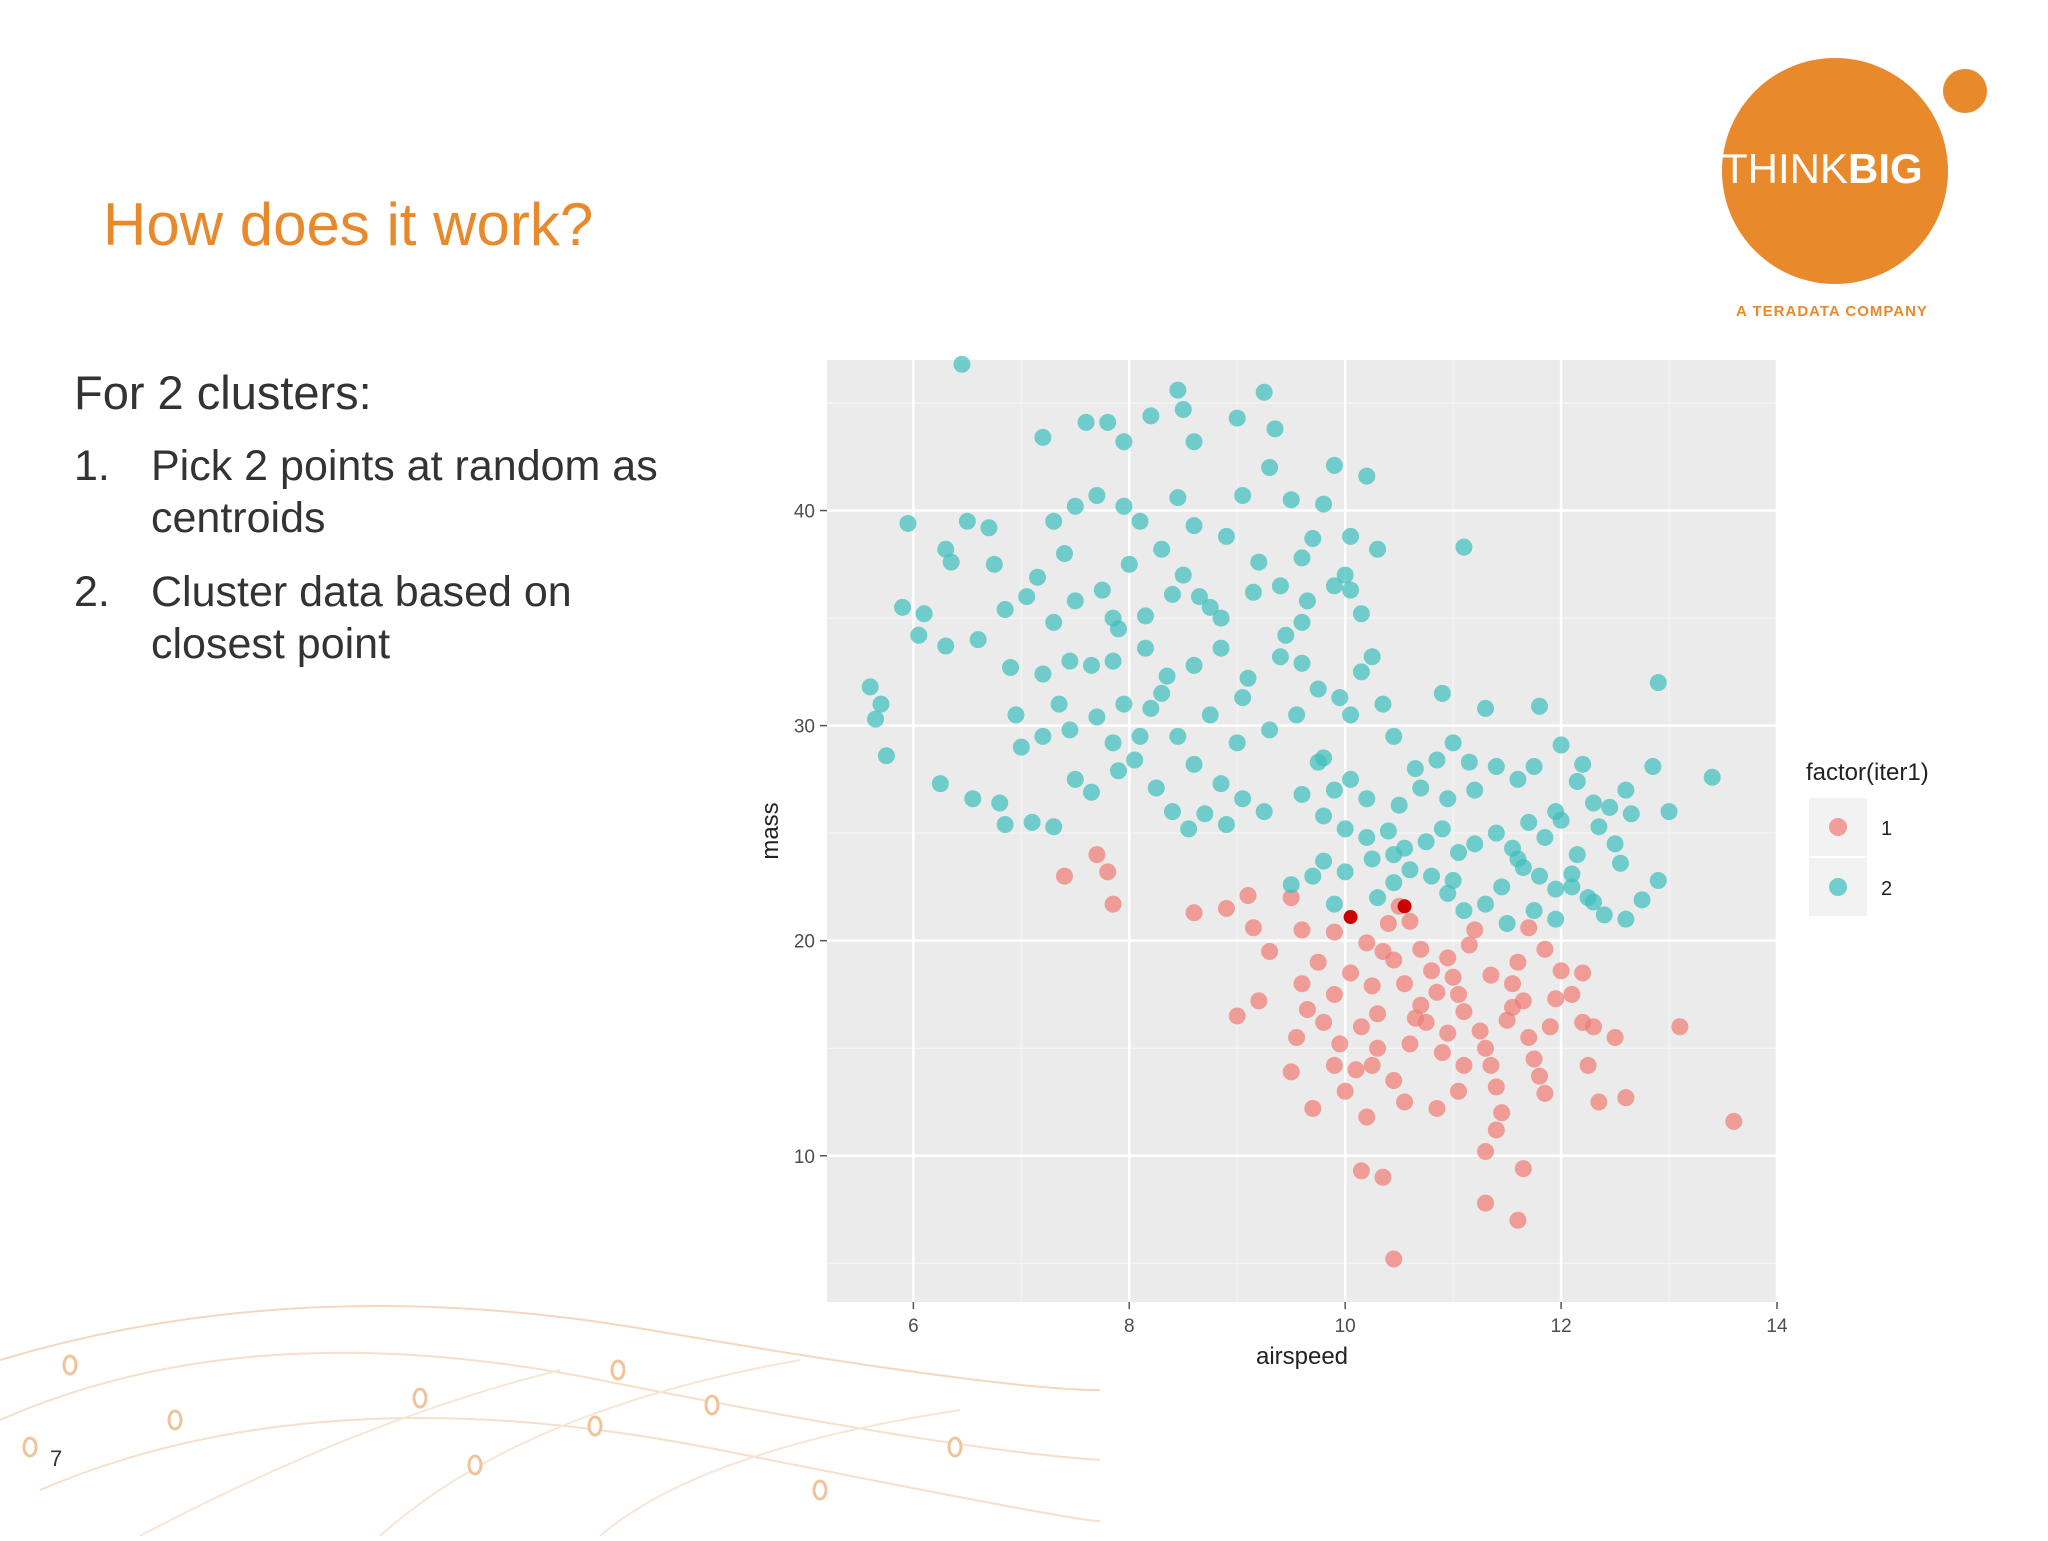 The width and height of the screenshot is (2048, 1541). What do you see at coordinates (394, 618) in the screenshot?
I see `list-item: 2. Cluster data based on closest point` at bounding box center [394, 618].